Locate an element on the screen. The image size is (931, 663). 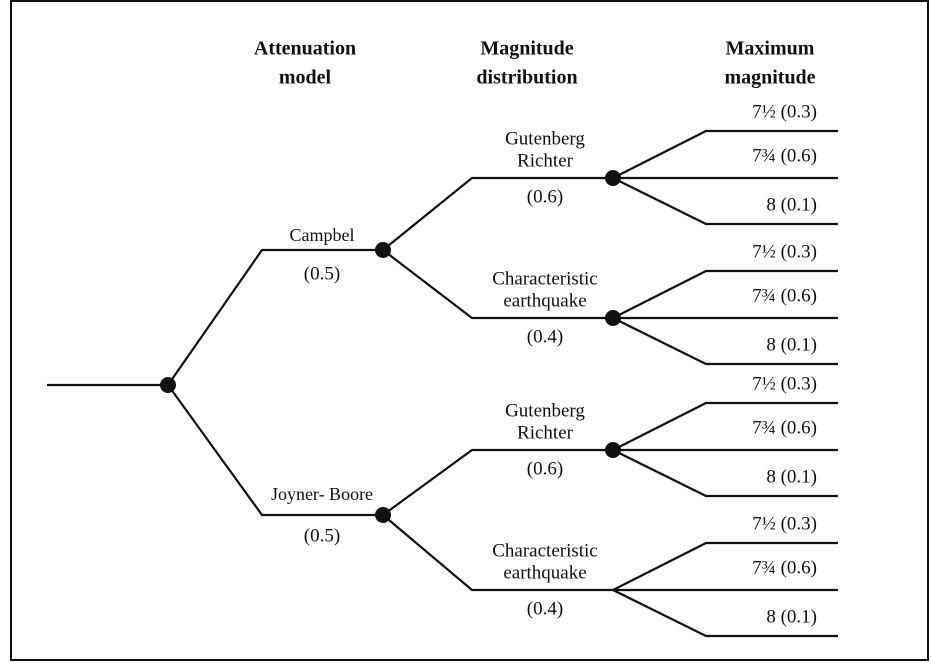
column-header: Magnitude is located at coordinates (526, 49).